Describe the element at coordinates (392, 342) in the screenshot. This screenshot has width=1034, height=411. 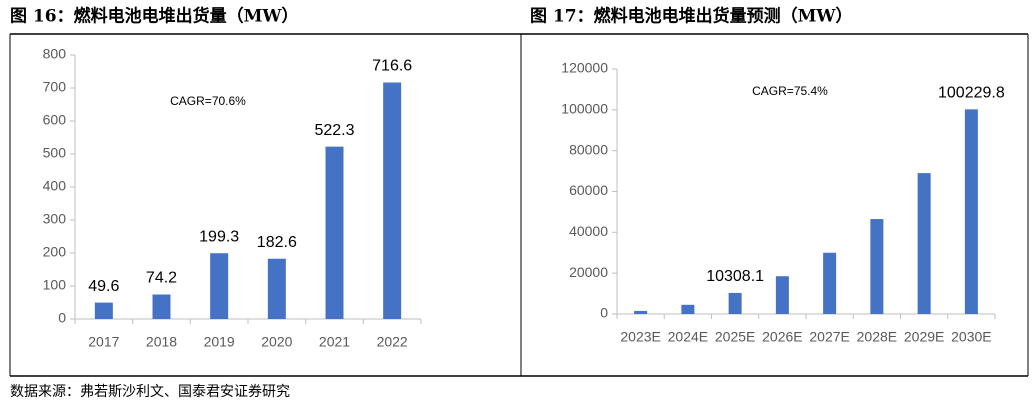
I see `x-tick-label: 2022` at that location.